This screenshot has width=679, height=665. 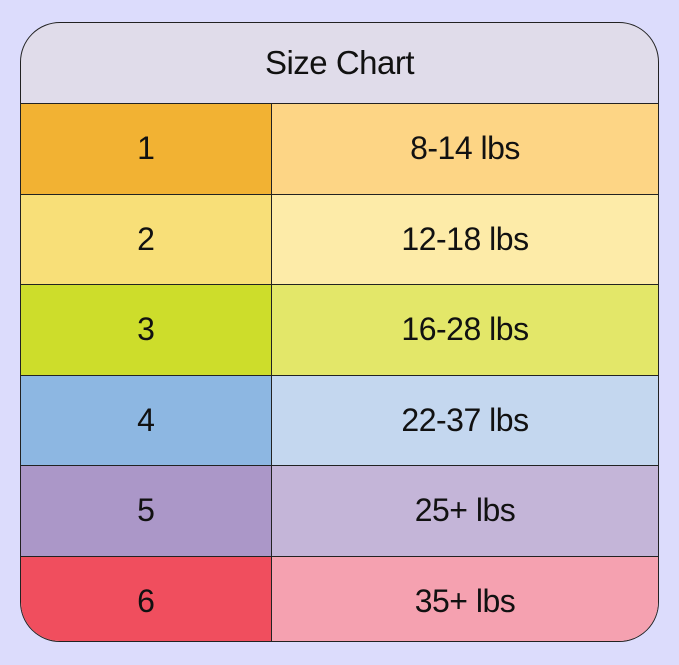 What do you see at coordinates (339, 63) in the screenshot?
I see `table-title: Size Chart` at bounding box center [339, 63].